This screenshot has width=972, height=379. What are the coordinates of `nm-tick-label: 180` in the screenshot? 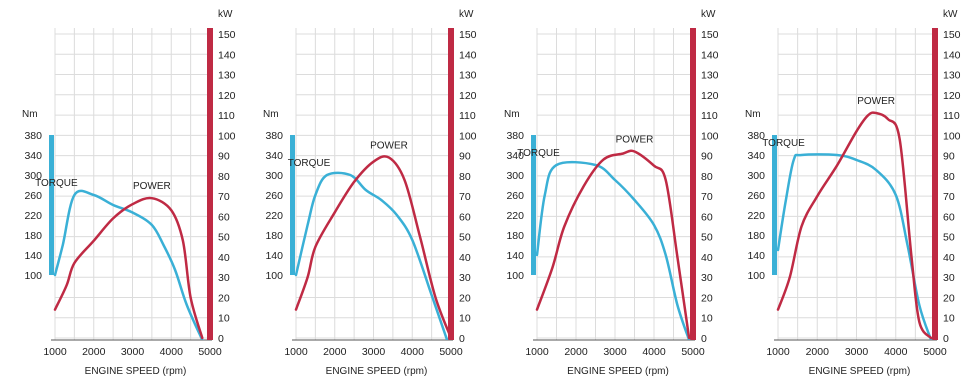 It's located at (515, 236).